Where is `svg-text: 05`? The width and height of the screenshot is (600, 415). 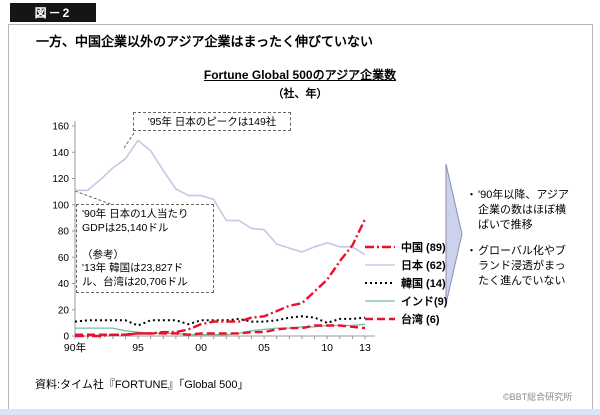
svg-text: 05 is located at coordinates (264, 348).